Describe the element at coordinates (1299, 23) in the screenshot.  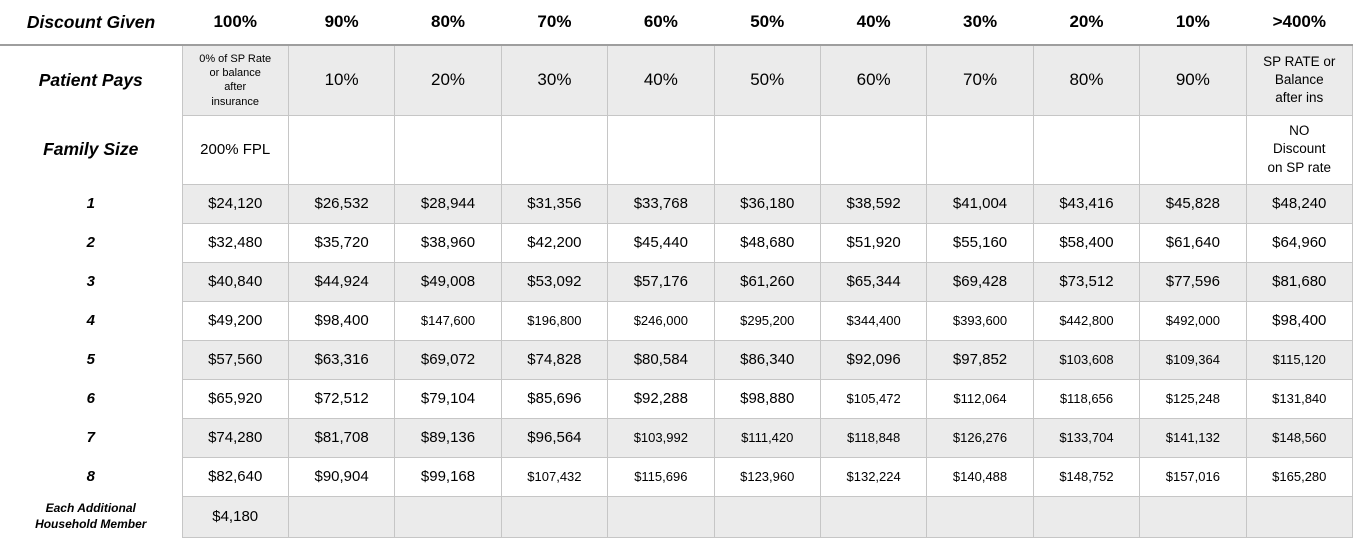
I see `discount-header-cell: >400%` at that location.